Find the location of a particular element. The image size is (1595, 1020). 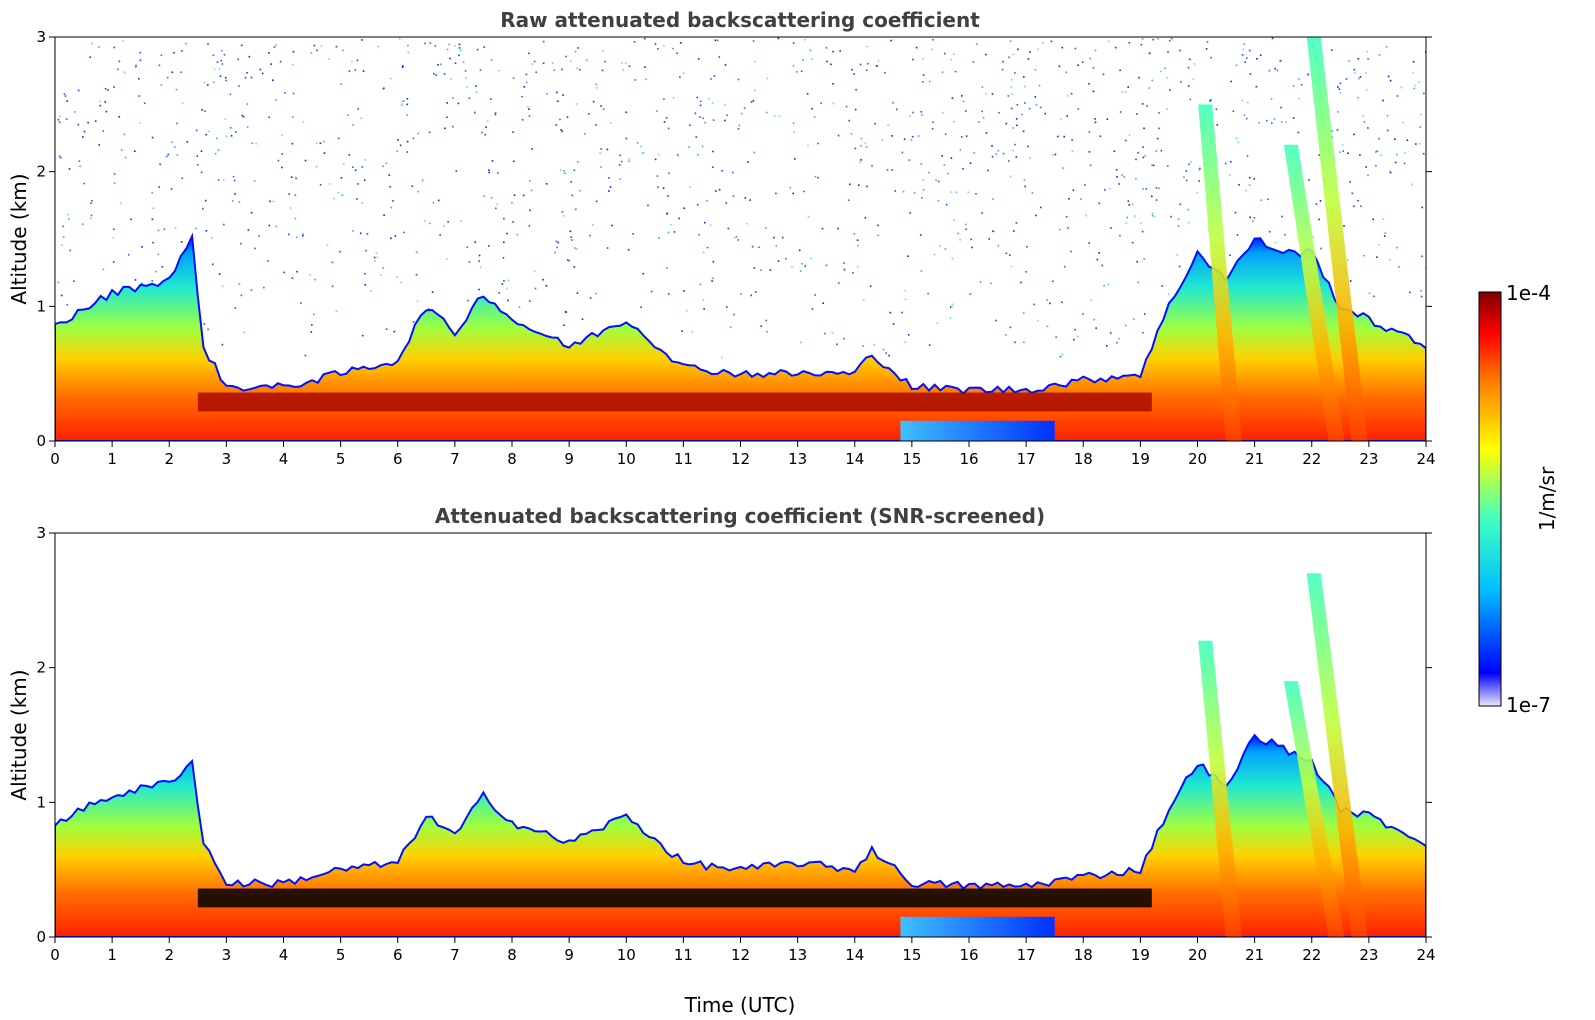

low-signal-region is located at coordinates (977, 926).